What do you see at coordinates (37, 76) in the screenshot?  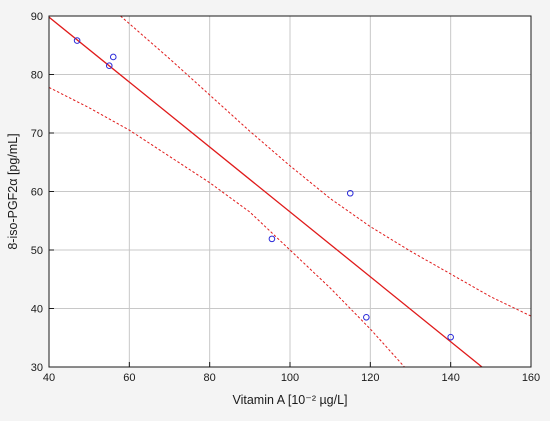 I see `y-tick-label: 80` at bounding box center [37, 76].